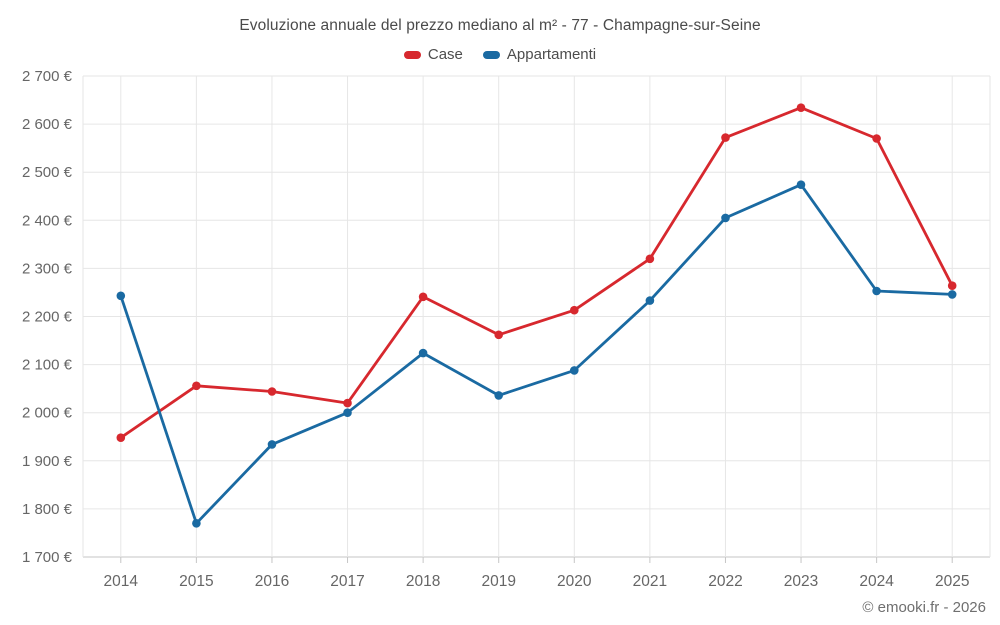  Describe the element at coordinates (650, 581) in the screenshot. I see `x-tick-label: 2021` at that location.